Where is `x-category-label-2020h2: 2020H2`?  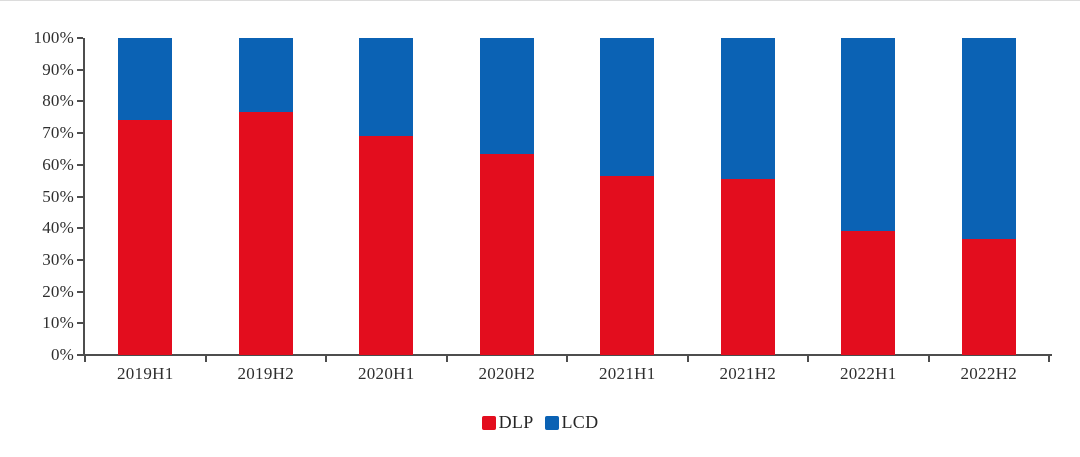 x-category-label-2020h2: 2020H2 is located at coordinates (507, 373).